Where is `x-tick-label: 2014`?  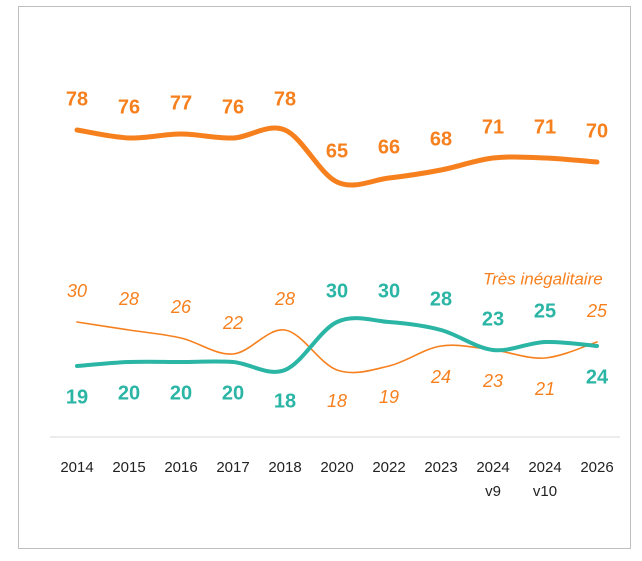
x-tick-label: 2014 is located at coordinates (76, 467).